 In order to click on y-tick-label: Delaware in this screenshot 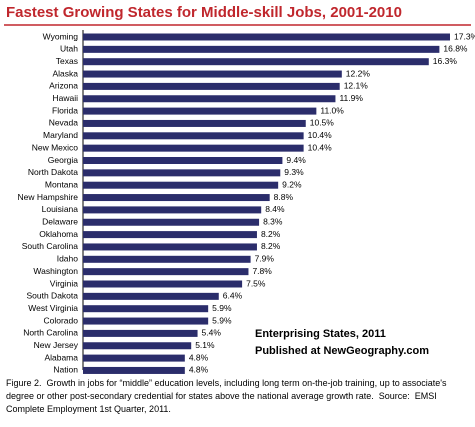, I will do `click(60, 222)`.